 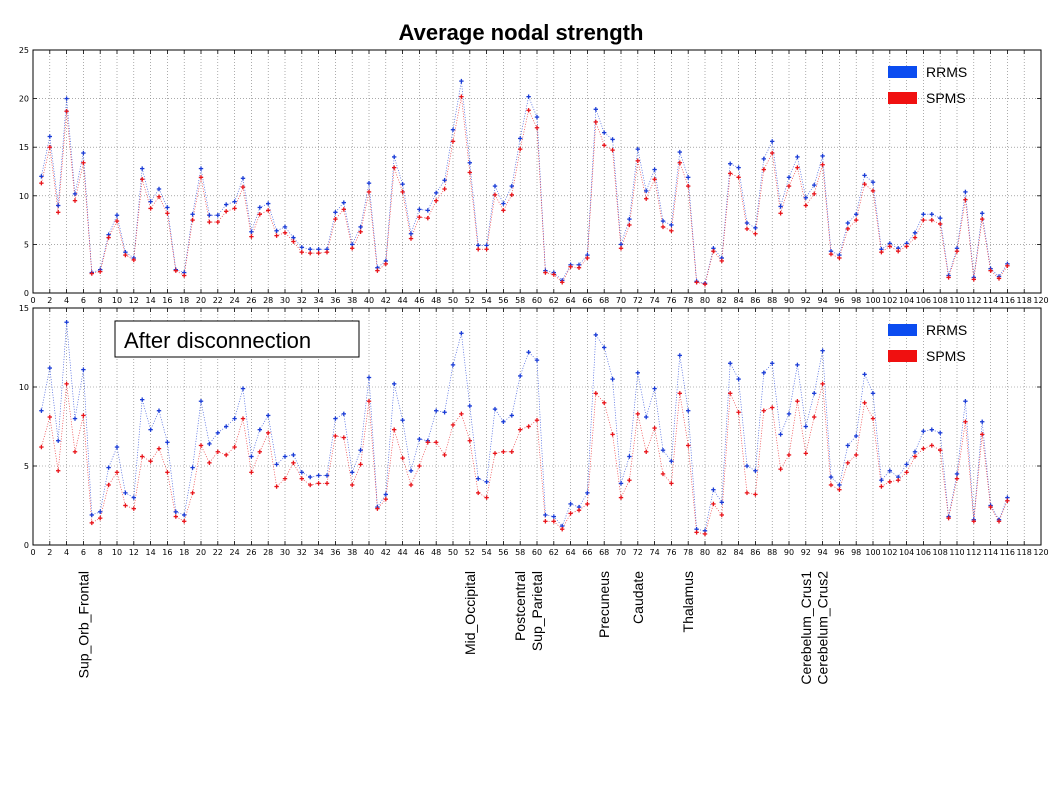 I want to click on x-tick-label: 114, so click(x=990, y=300).